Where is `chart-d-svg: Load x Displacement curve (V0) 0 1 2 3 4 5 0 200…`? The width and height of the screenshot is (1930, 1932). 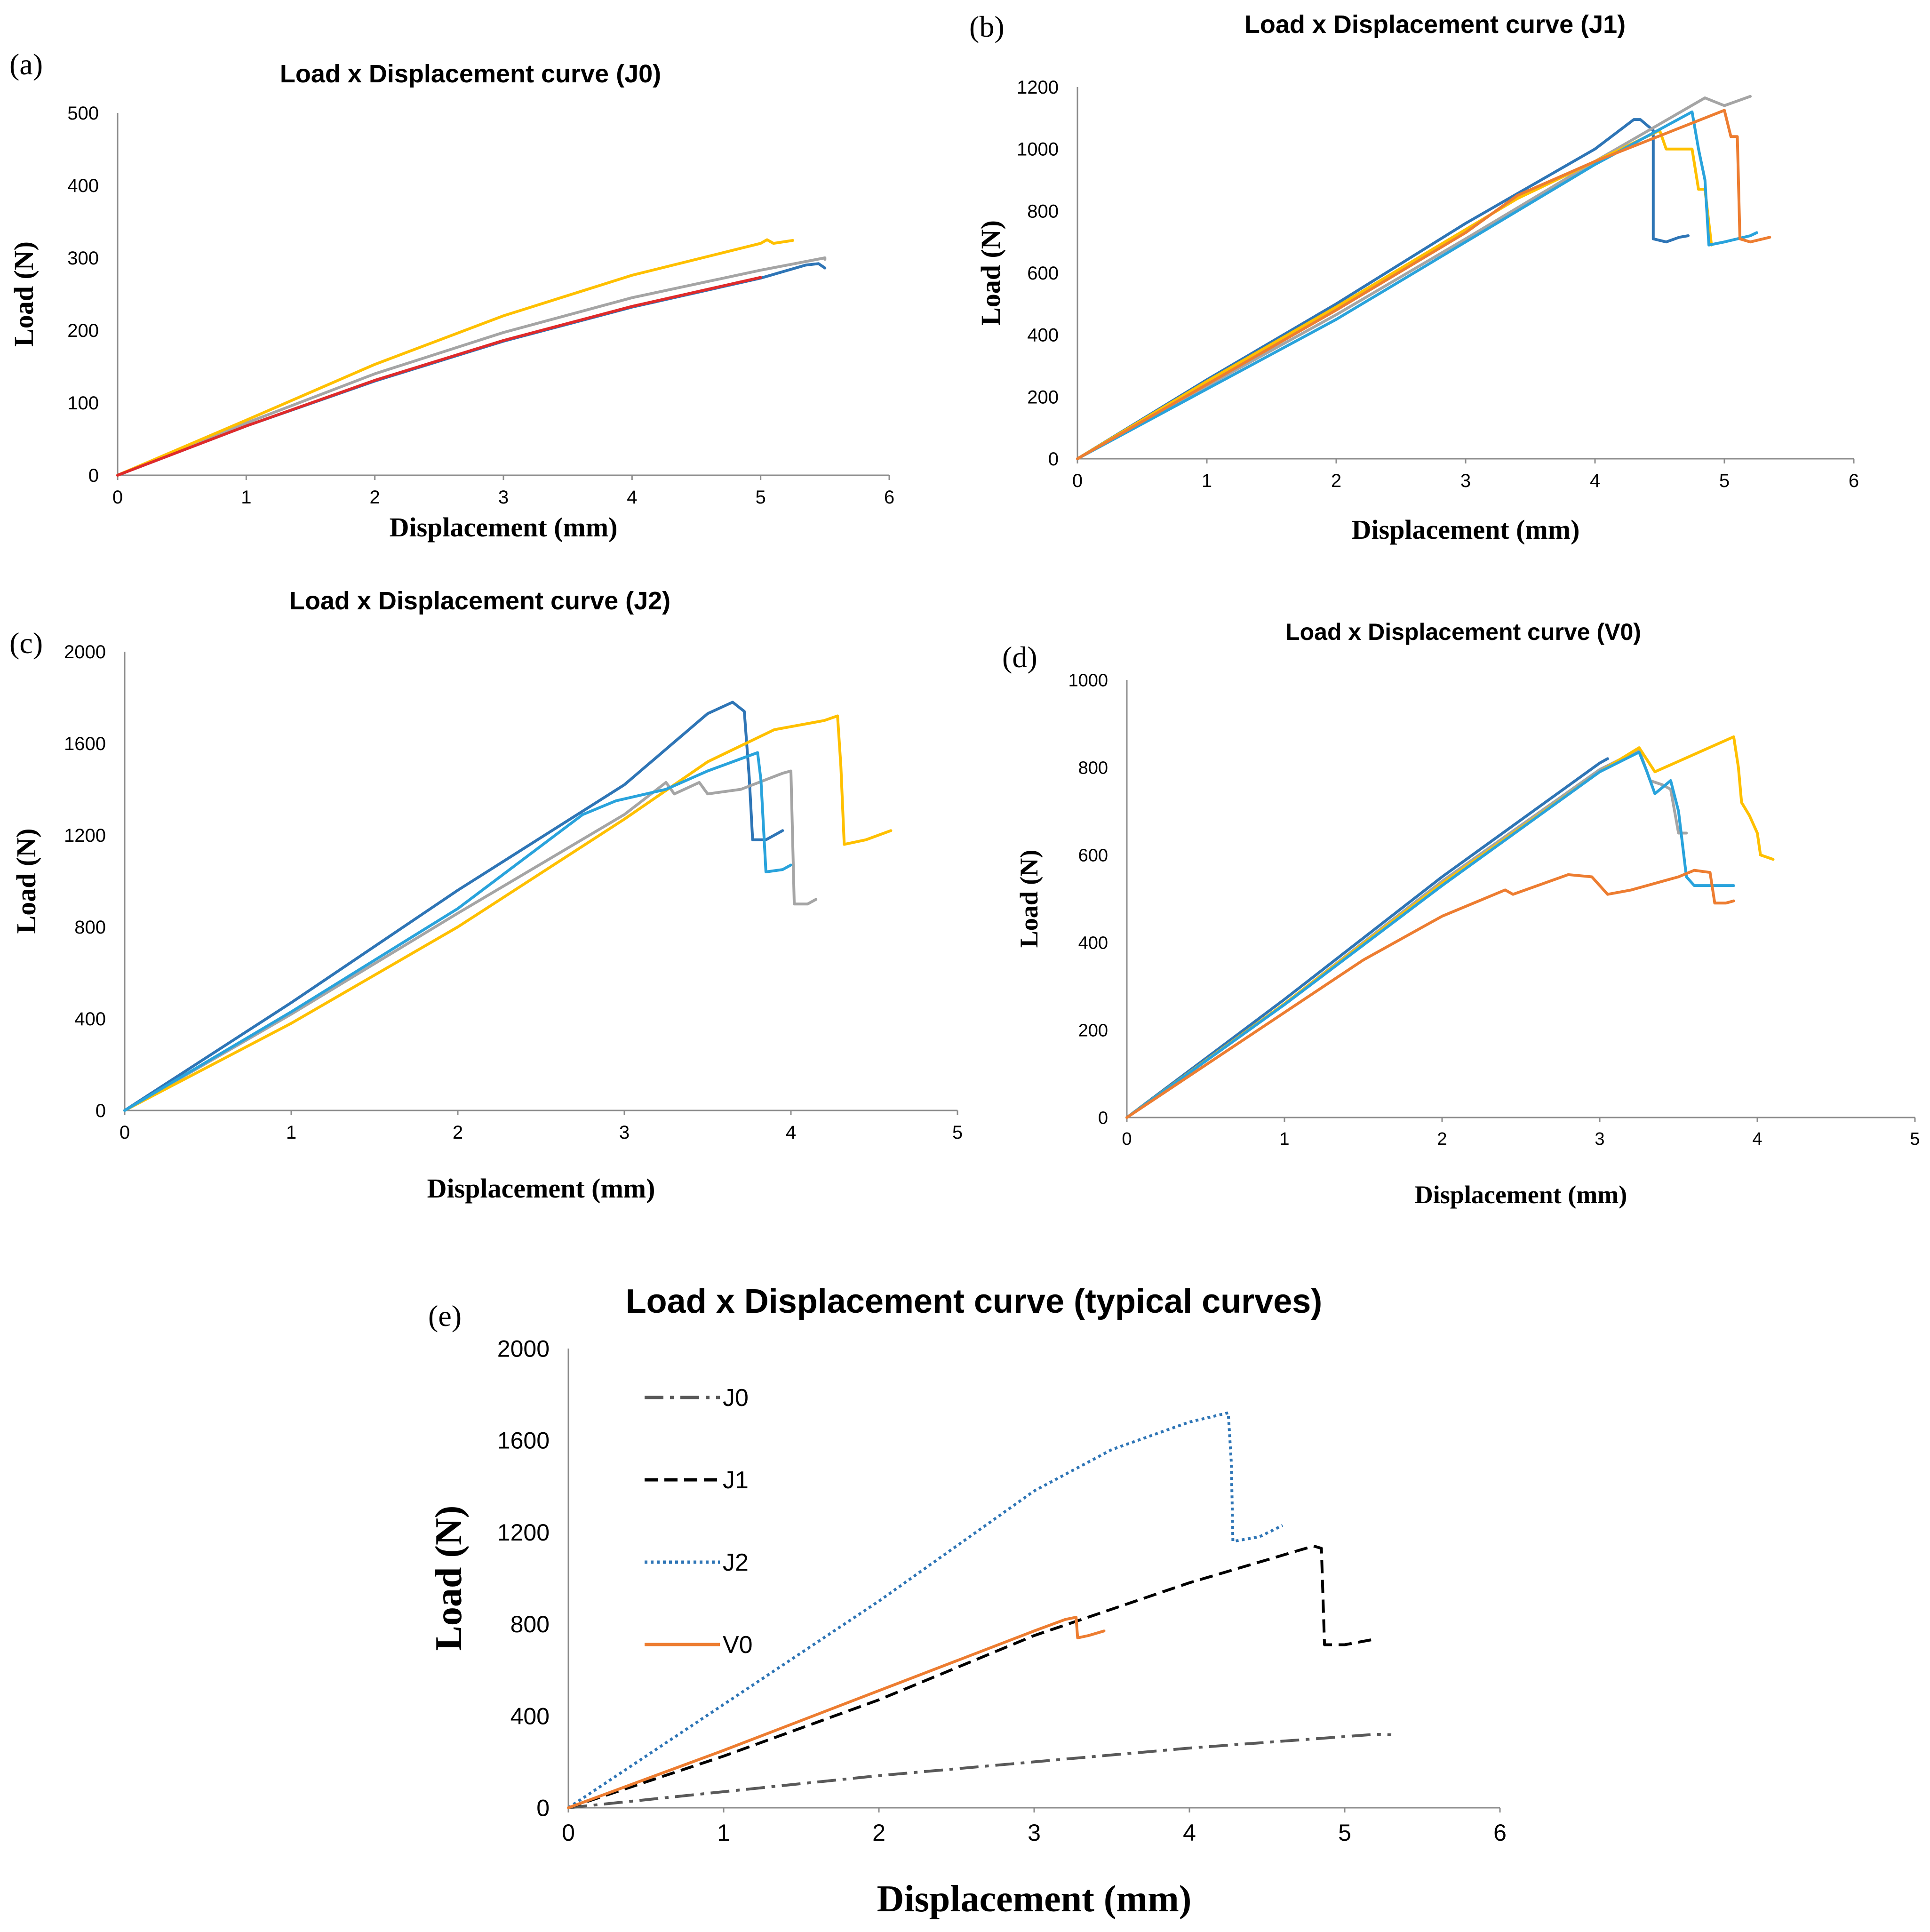
chart-d-svg: Load x Displacement curve (V0) 0 1 2 3 4 5 0 200… is located at coordinates (1467, 914).